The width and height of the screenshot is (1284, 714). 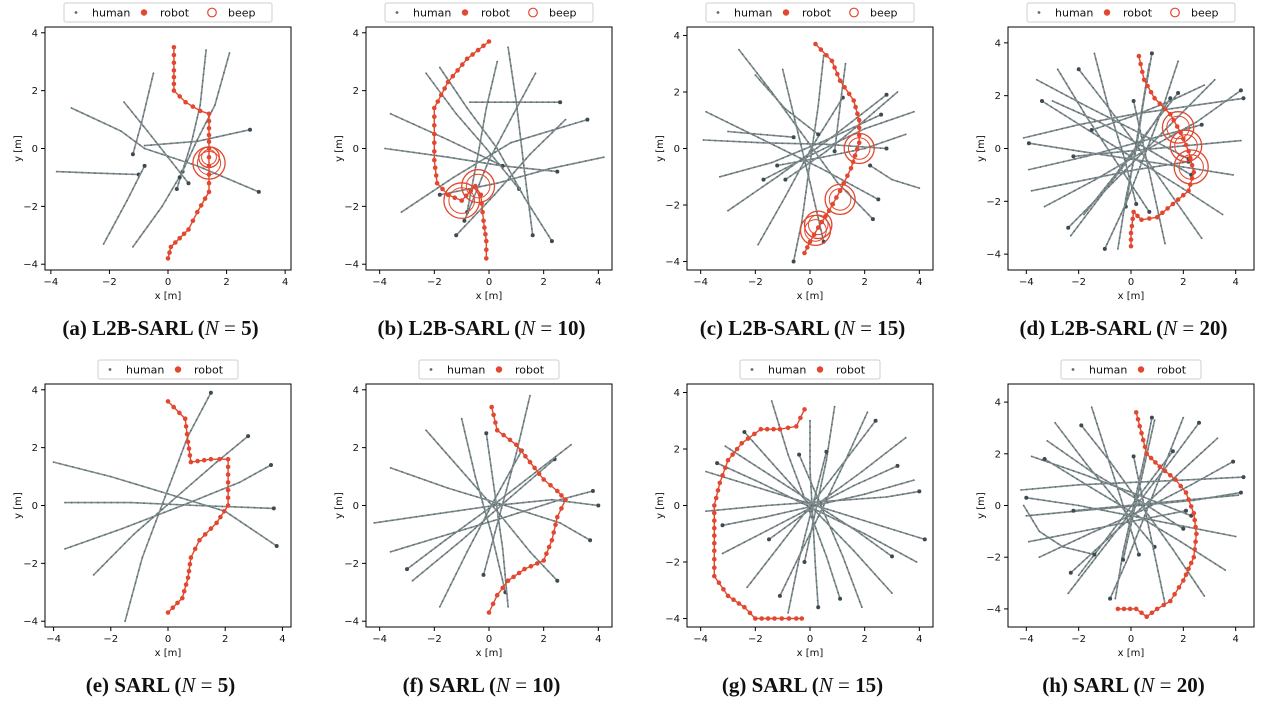 What do you see at coordinates (1107, 12) in the screenshot?
I see `robot-legend-marker` at bounding box center [1107, 12].